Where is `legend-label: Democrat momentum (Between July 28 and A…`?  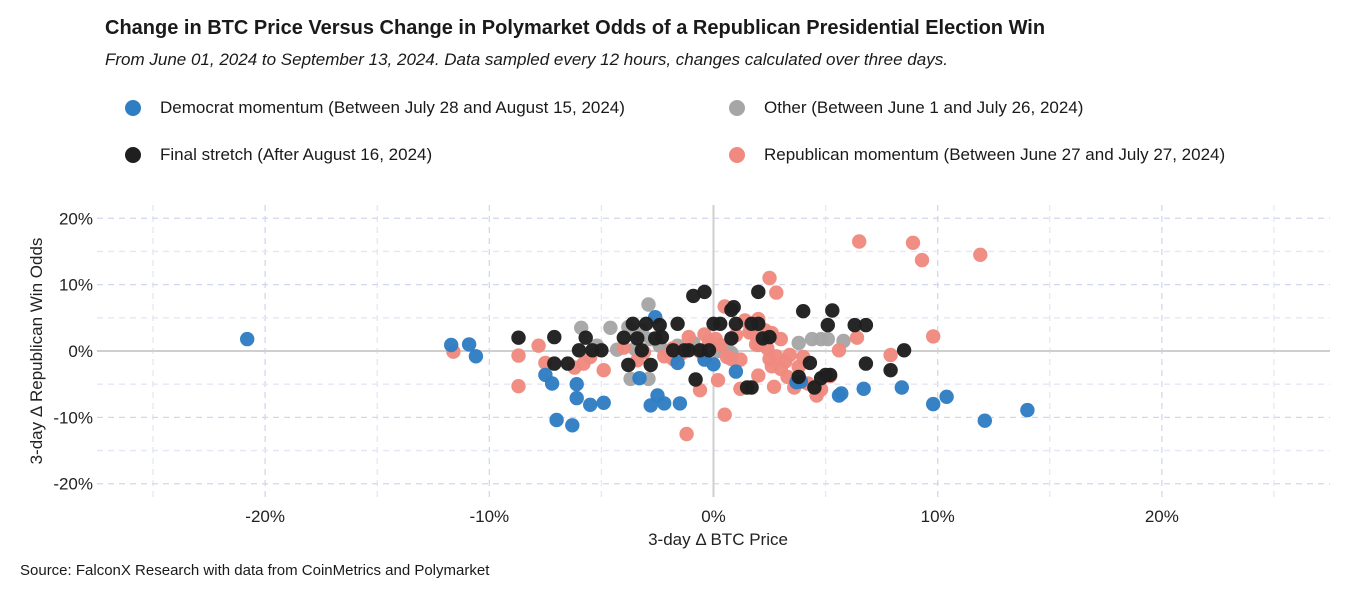
legend-label: Democrat momentum (Between July 28 and A… is located at coordinates (392, 107).